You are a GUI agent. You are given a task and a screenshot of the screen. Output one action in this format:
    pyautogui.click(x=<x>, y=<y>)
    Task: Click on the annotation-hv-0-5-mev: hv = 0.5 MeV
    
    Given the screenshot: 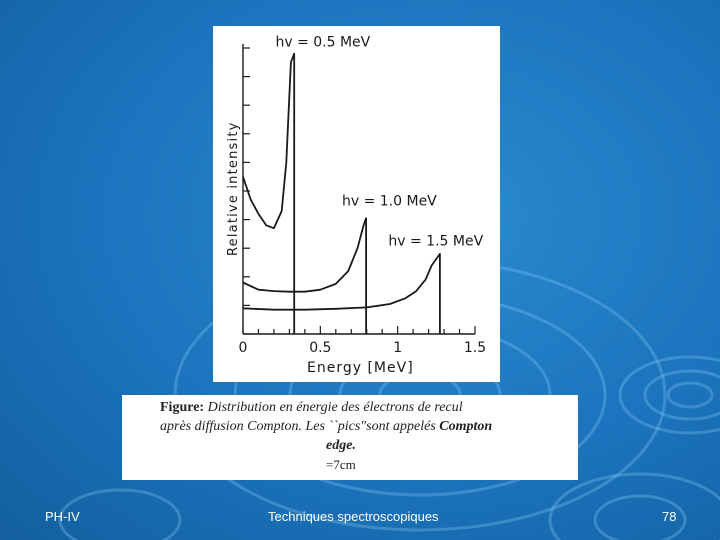 What is the action you would take?
    pyautogui.click(x=322, y=43)
    